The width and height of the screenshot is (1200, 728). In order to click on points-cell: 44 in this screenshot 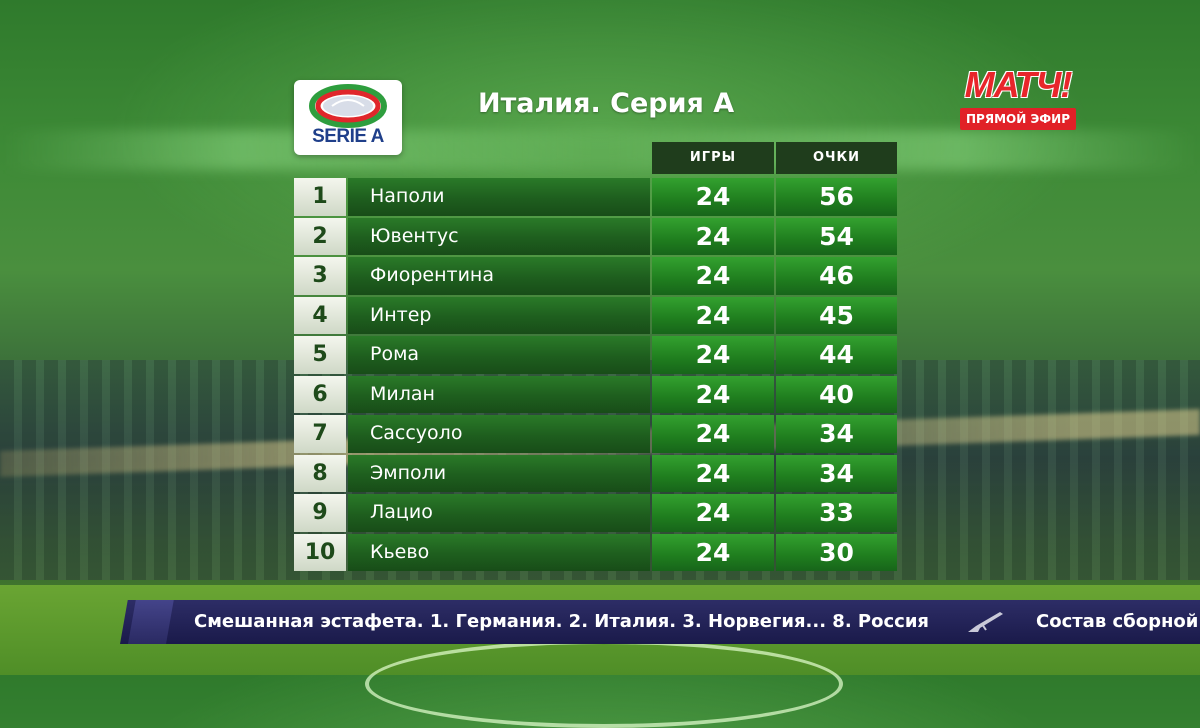, I will do `click(836, 355)`.